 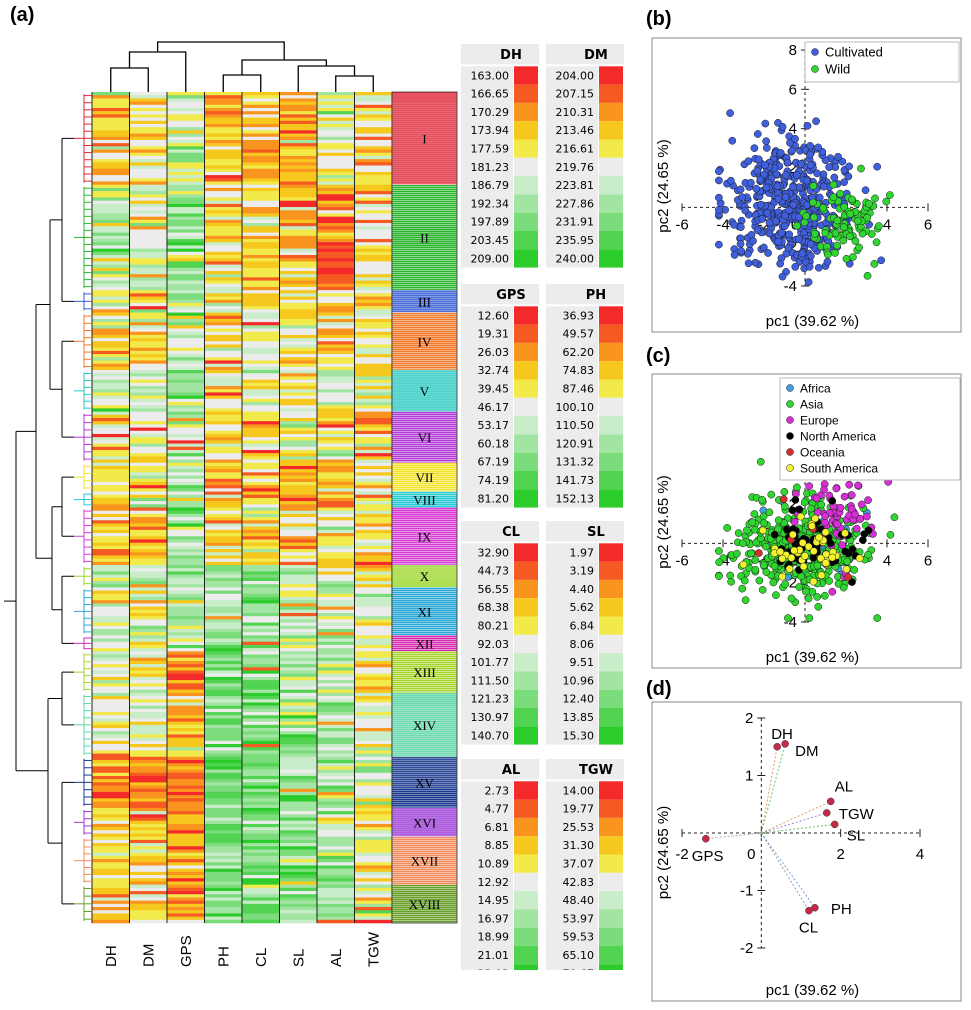 I want to click on loading-point, so click(x=706, y=839).